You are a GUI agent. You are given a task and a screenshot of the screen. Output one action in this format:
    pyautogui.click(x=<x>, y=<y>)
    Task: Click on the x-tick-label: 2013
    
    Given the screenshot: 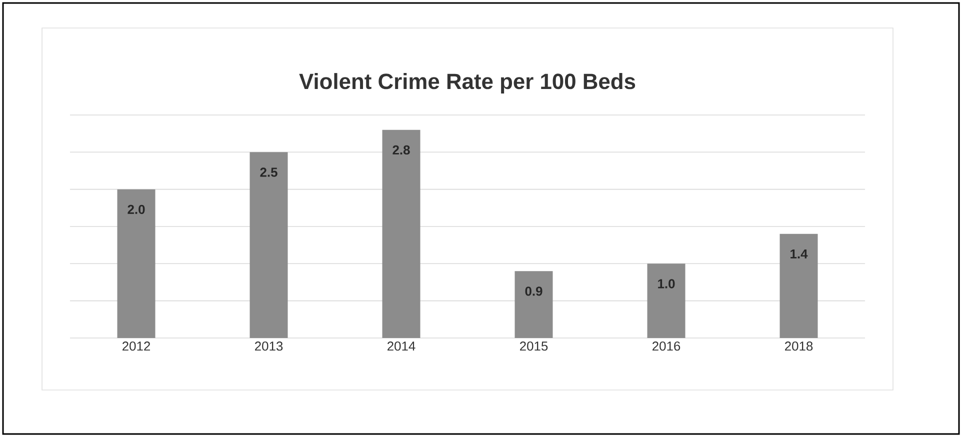 What is the action you would take?
    pyautogui.click(x=269, y=346)
    